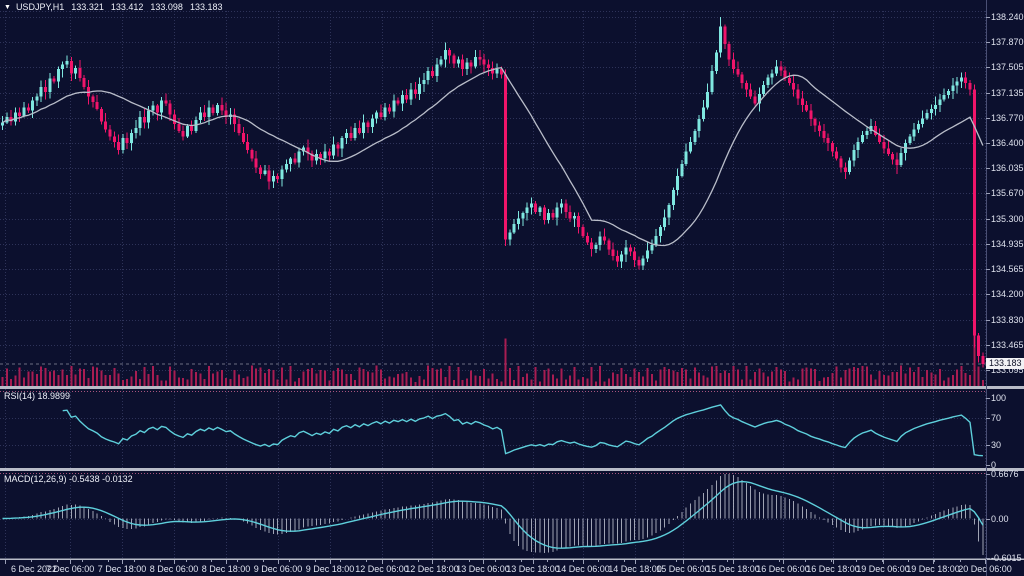  I want to click on time-axis-label: 6 Dec 2022, so click(34, 569).